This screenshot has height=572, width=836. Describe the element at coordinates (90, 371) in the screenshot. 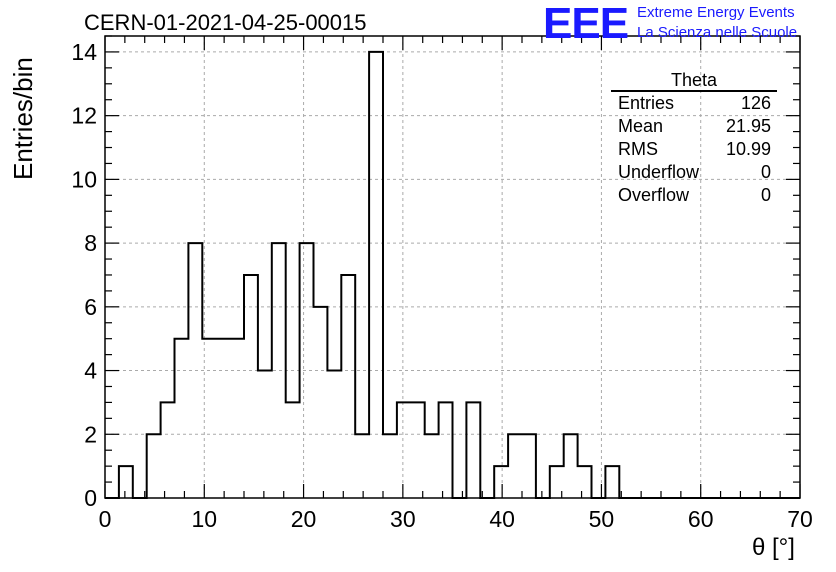

I see `y-tick-label: 4` at that location.